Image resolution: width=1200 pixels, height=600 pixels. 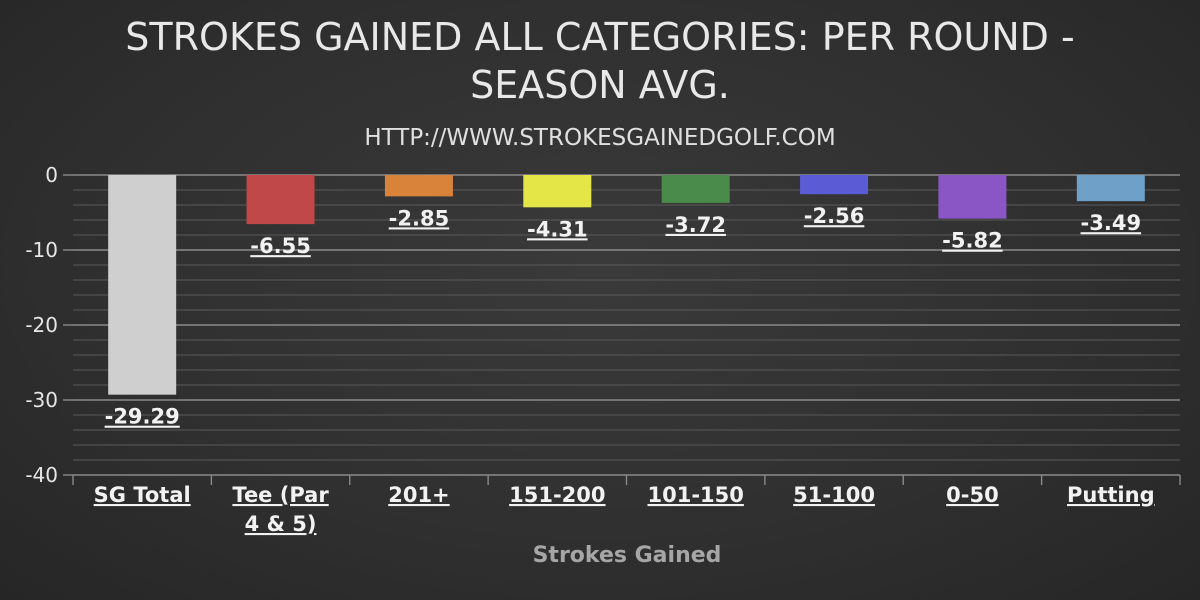 I want to click on x-tick-label: Tee (Par, so click(x=280, y=495).